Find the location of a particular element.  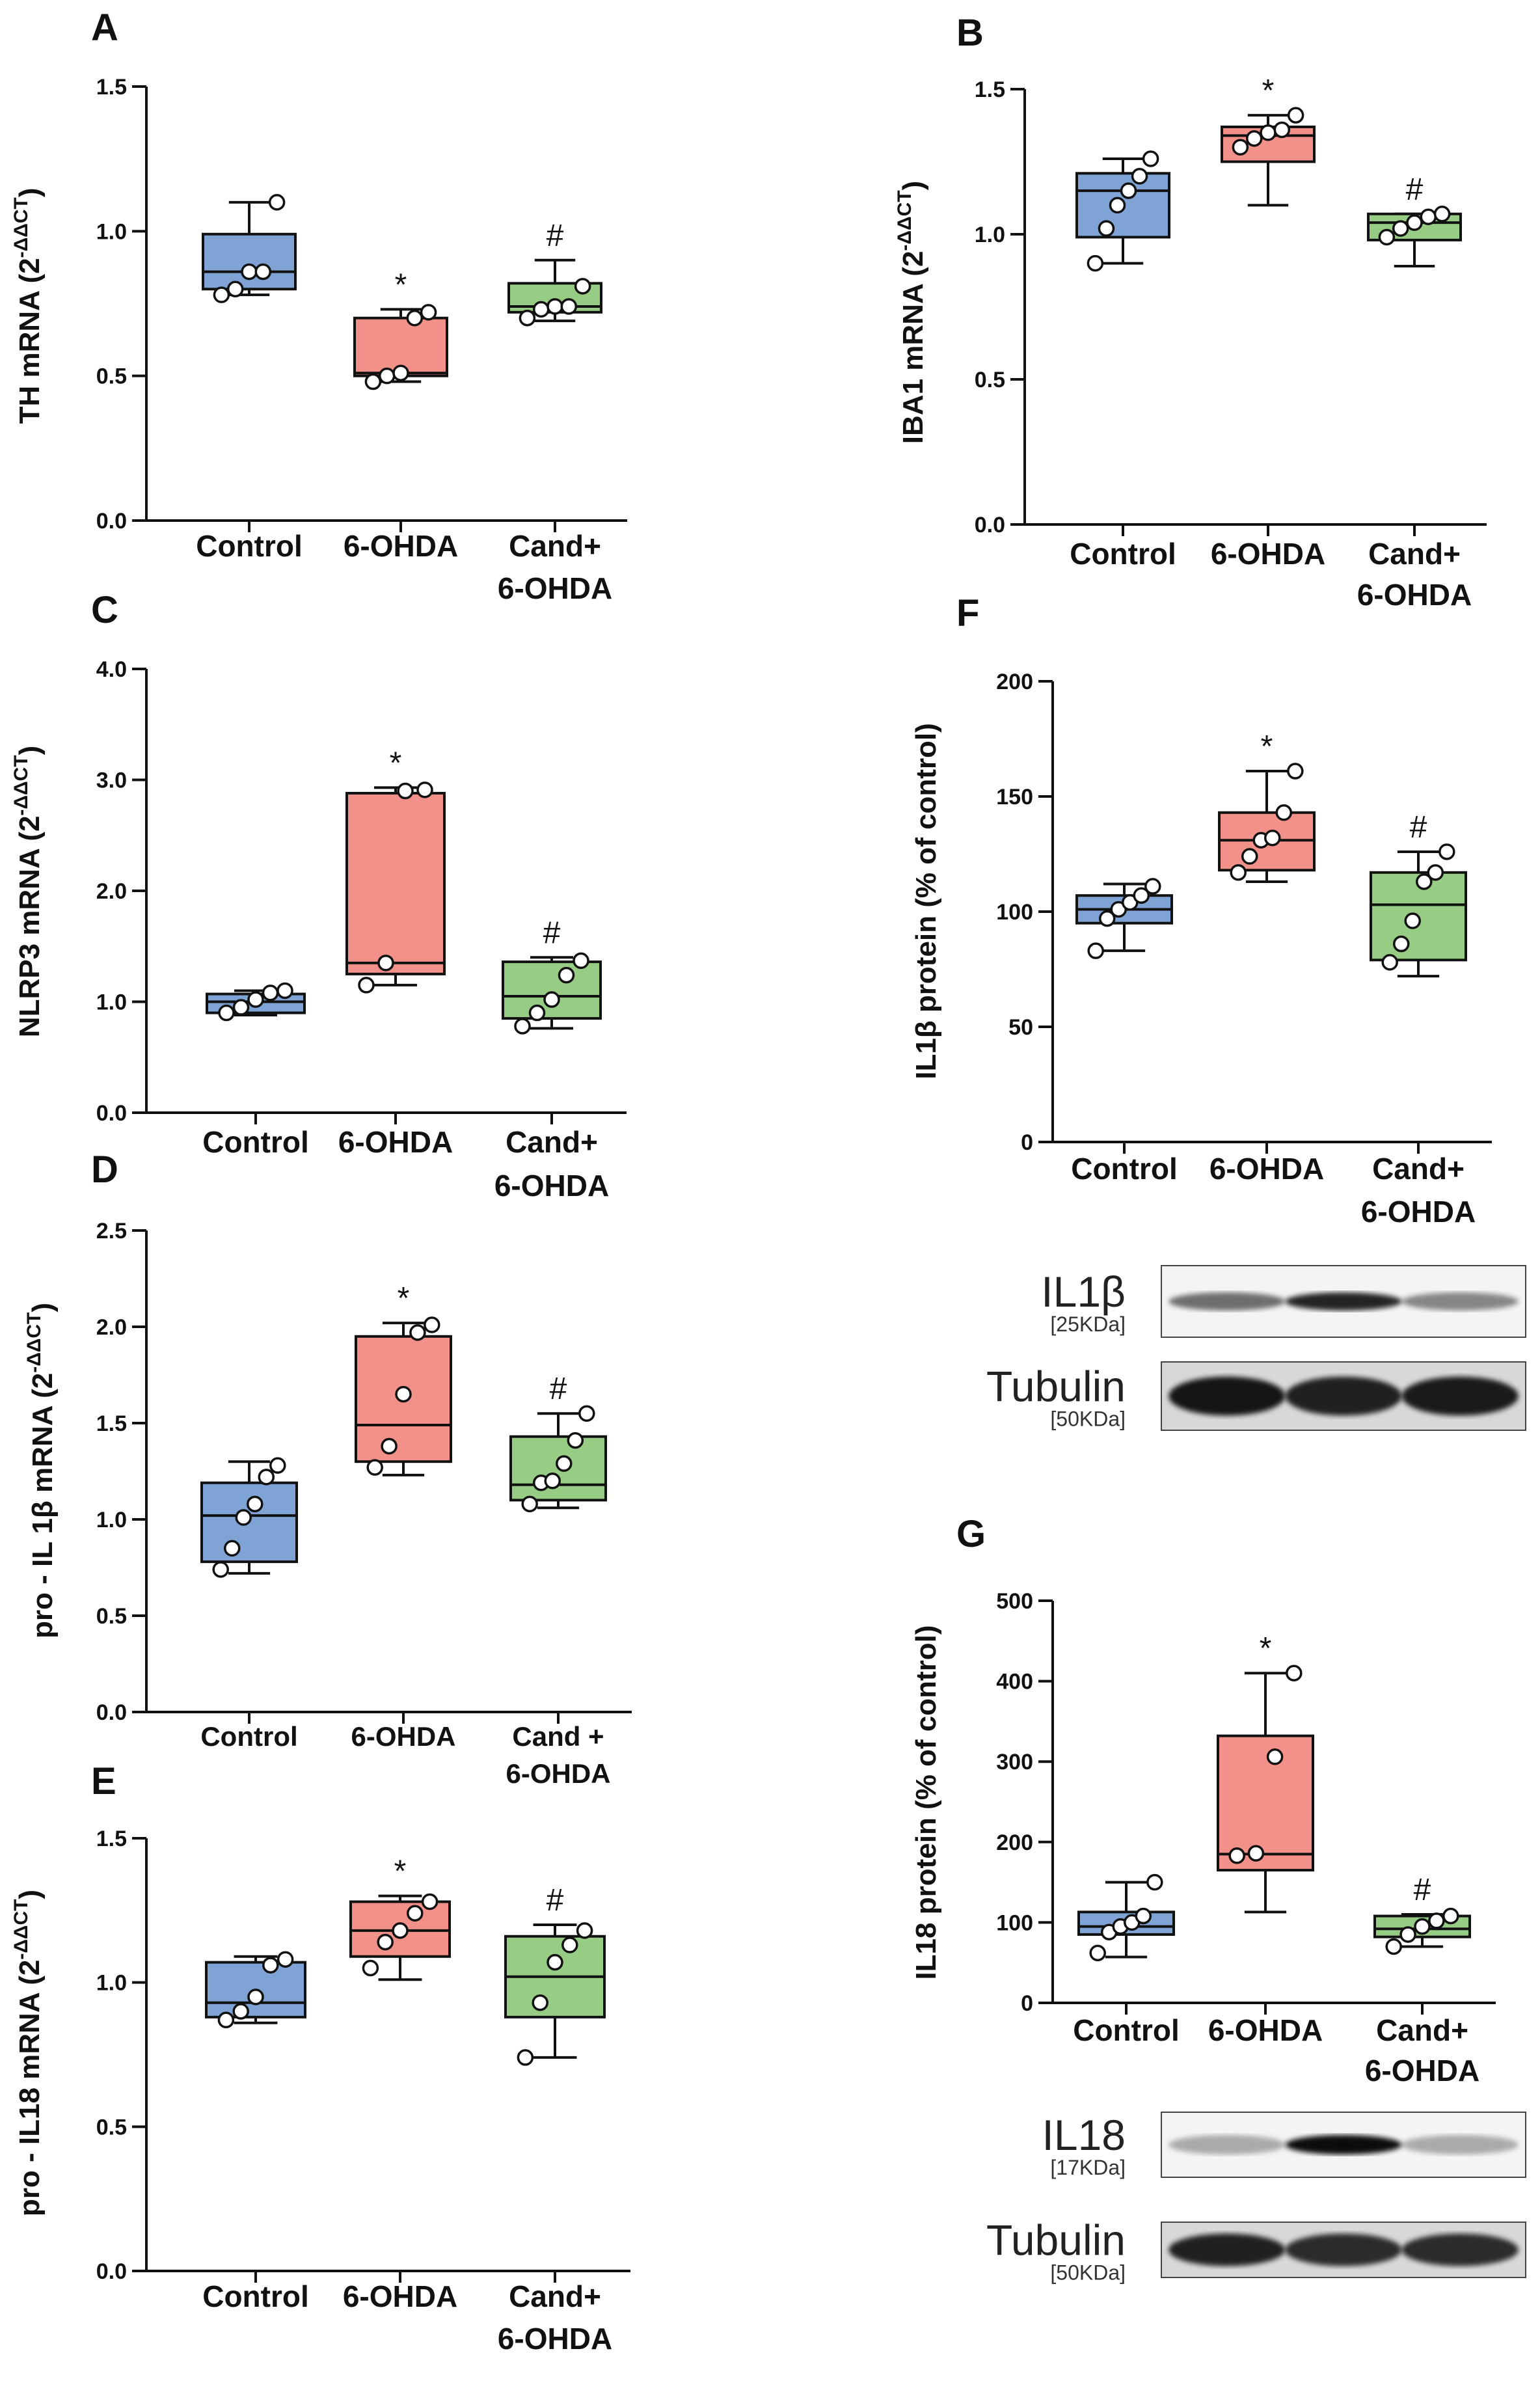

x-category-label: 6-OHDA is located at coordinates (1268, 554).